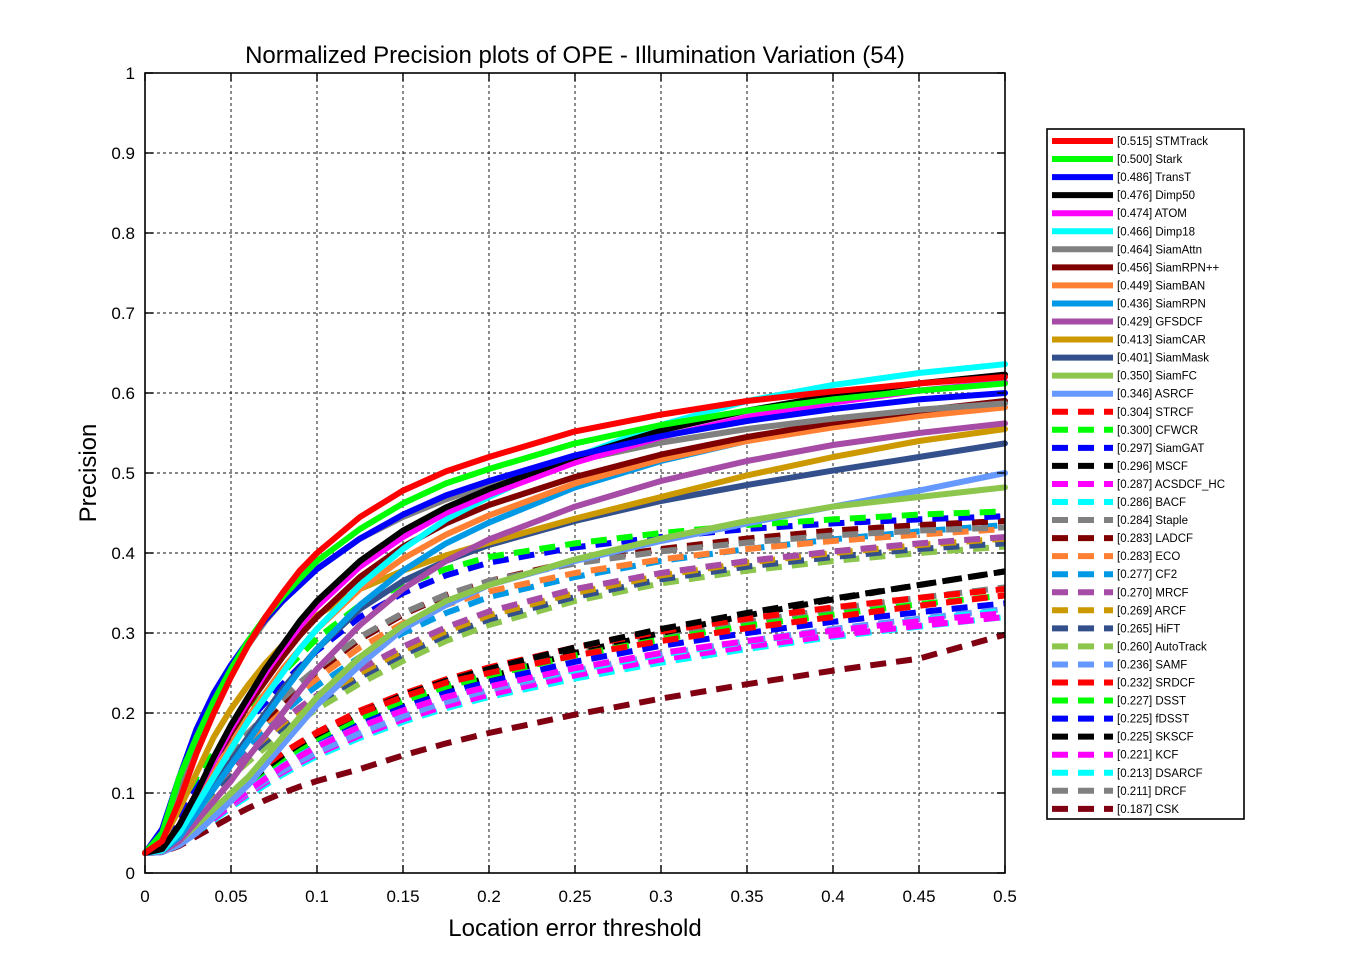  I want to click on legend-entry-label: [0.413] SiamCAR, so click(1161, 341).